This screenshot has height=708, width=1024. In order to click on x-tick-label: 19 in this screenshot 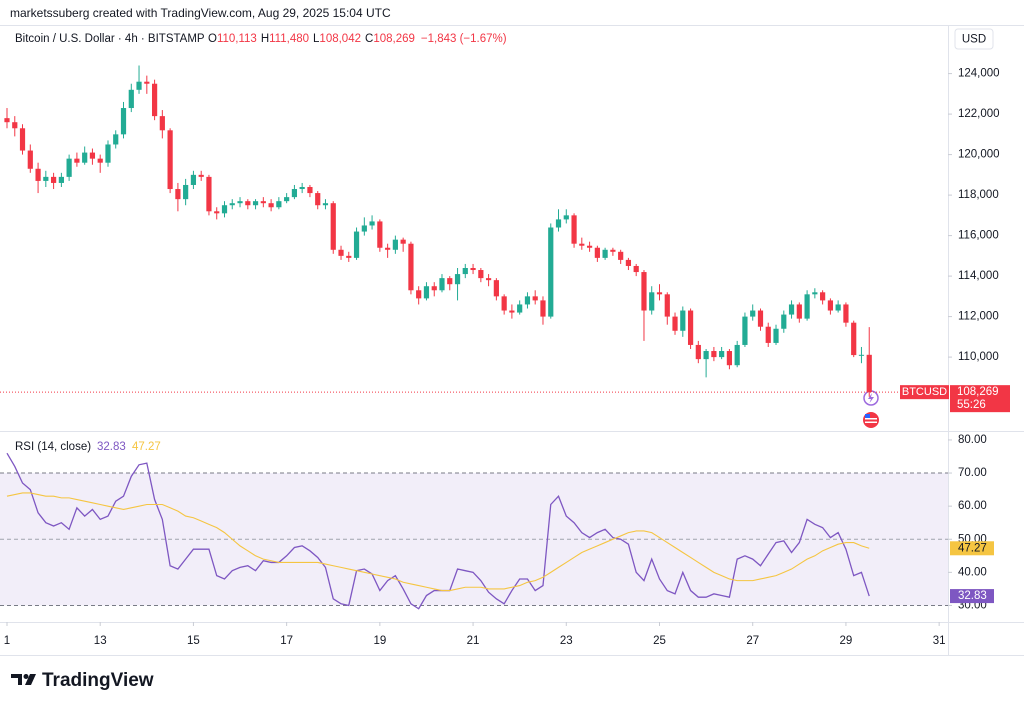, I will do `click(379, 641)`.